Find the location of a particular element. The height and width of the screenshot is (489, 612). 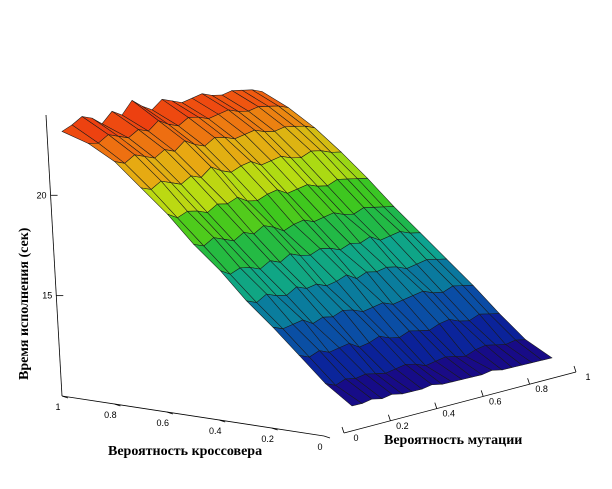

x-tick-label: 0.6 is located at coordinates (163, 423).